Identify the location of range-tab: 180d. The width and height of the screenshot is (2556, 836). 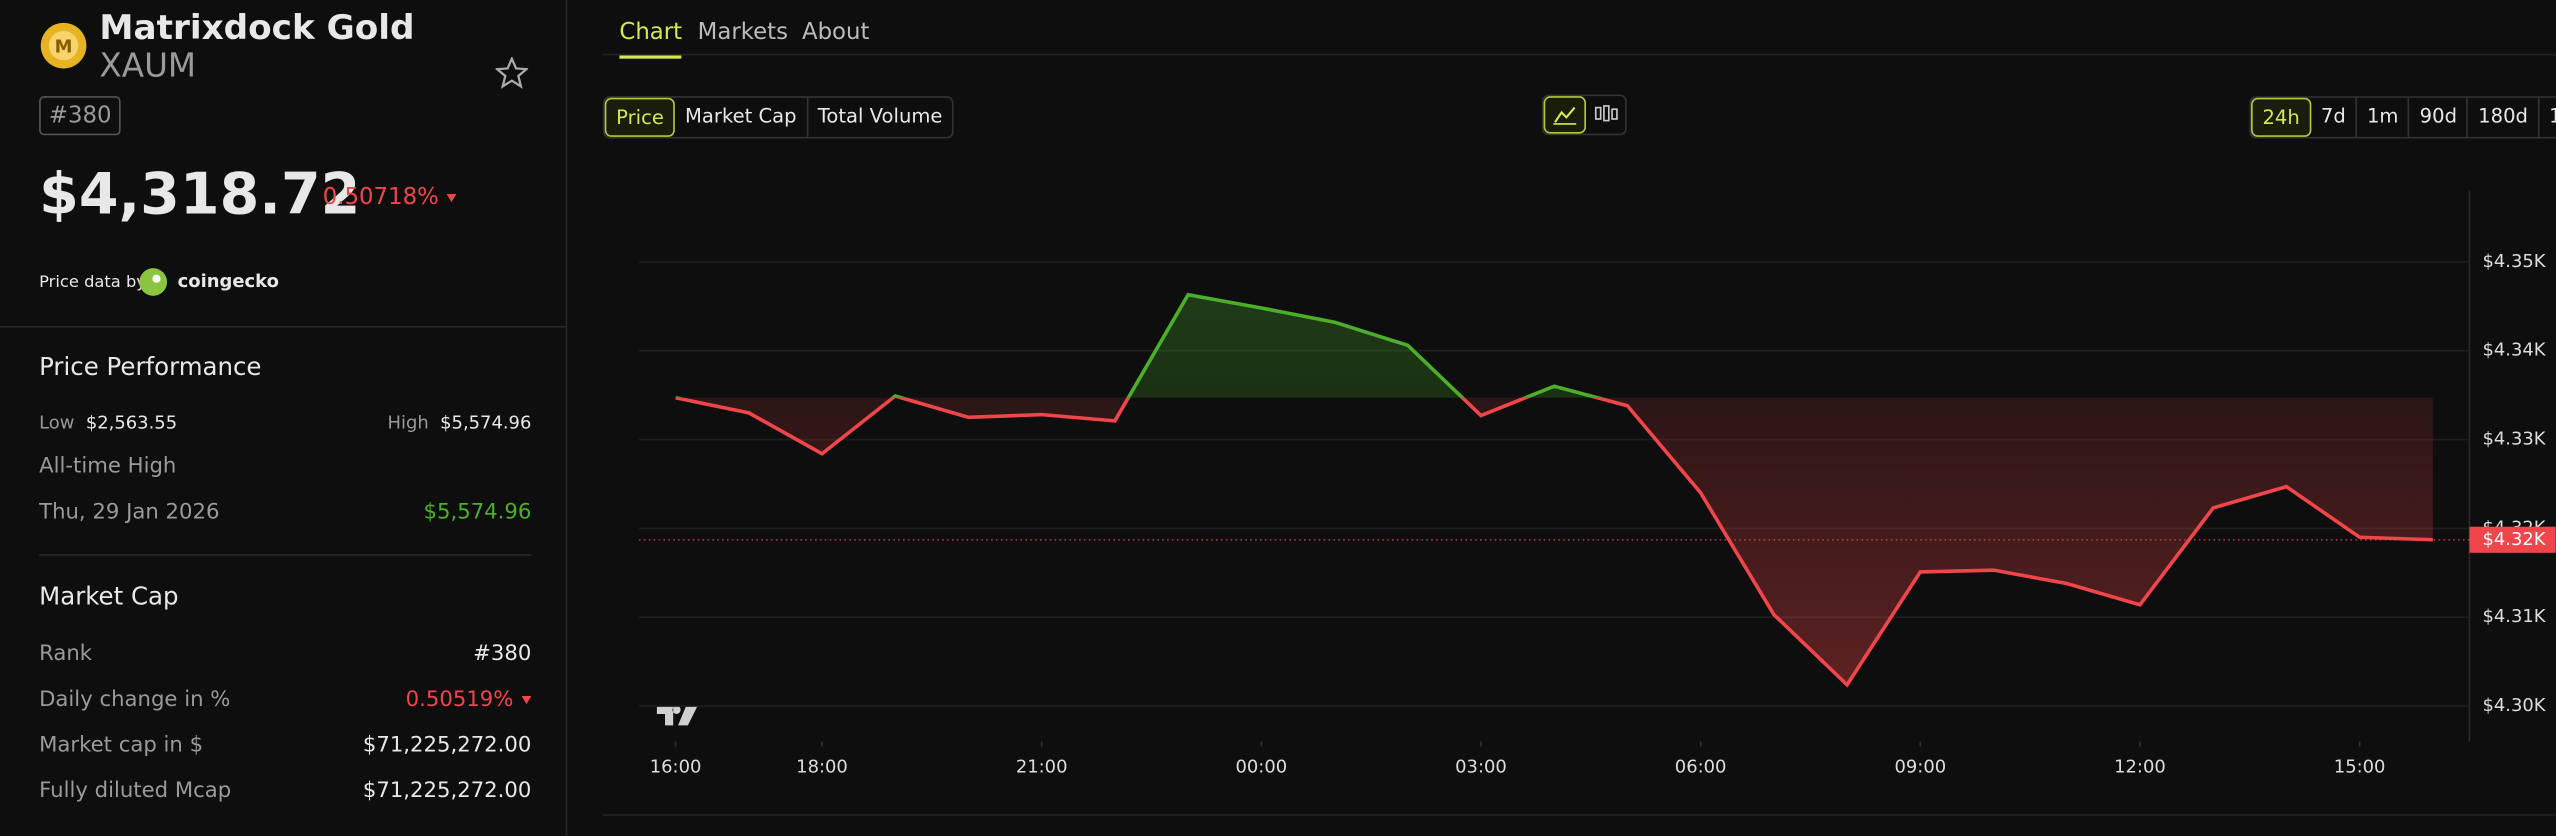
(2504, 117).